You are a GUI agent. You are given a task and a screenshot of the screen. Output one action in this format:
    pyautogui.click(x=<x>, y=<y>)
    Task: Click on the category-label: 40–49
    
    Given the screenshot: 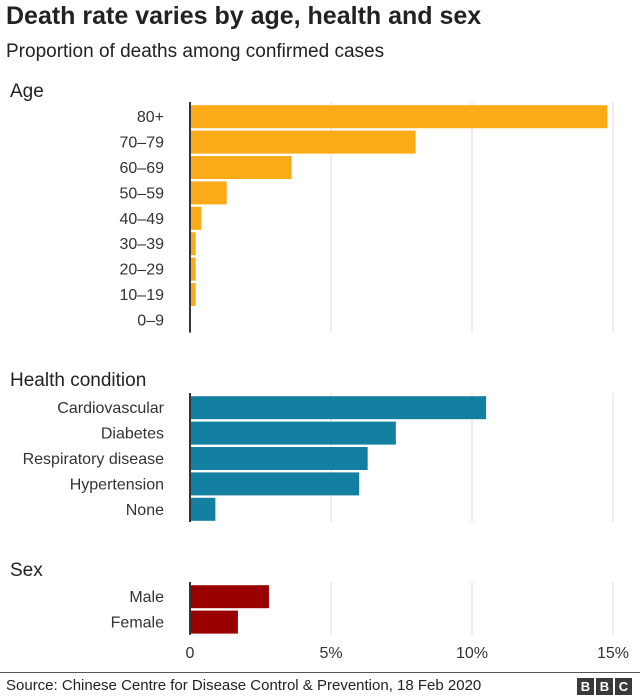 What is the action you would take?
    pyautogui.click(x=142, y=219)
    